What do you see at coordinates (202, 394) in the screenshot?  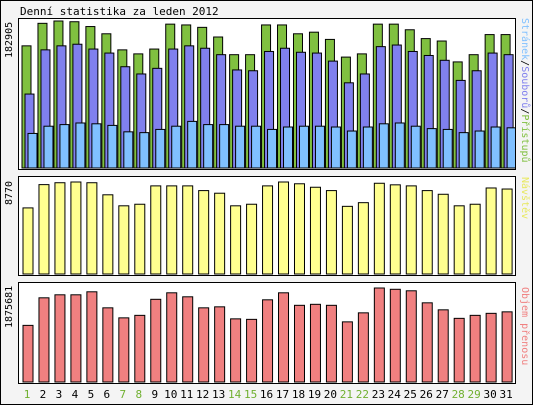 I see `day-label-12: 12` at bounding box center [202, 394].